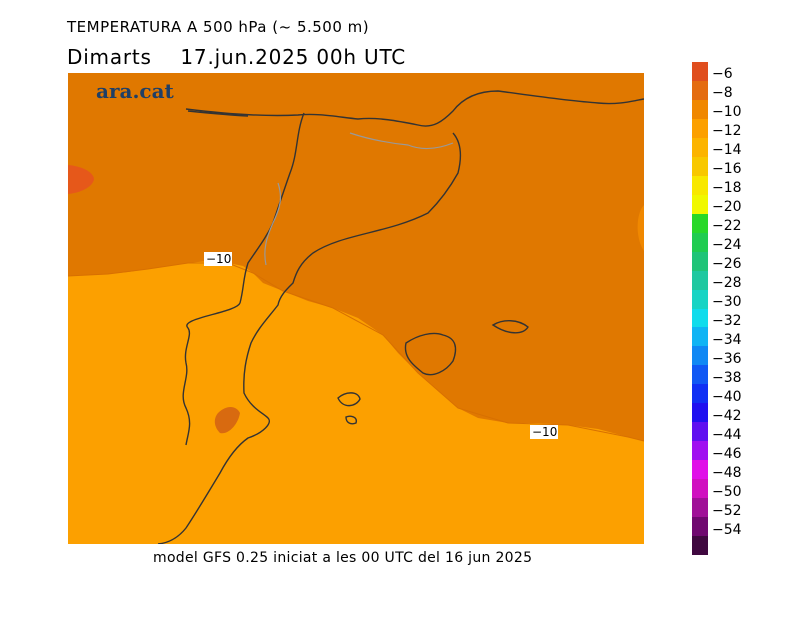 Image resolution: width=800 pixels, height=617 pixels. Describe the element at coordinates (727, 511) in the screenshot. I see `legend-label: −52` at that location.